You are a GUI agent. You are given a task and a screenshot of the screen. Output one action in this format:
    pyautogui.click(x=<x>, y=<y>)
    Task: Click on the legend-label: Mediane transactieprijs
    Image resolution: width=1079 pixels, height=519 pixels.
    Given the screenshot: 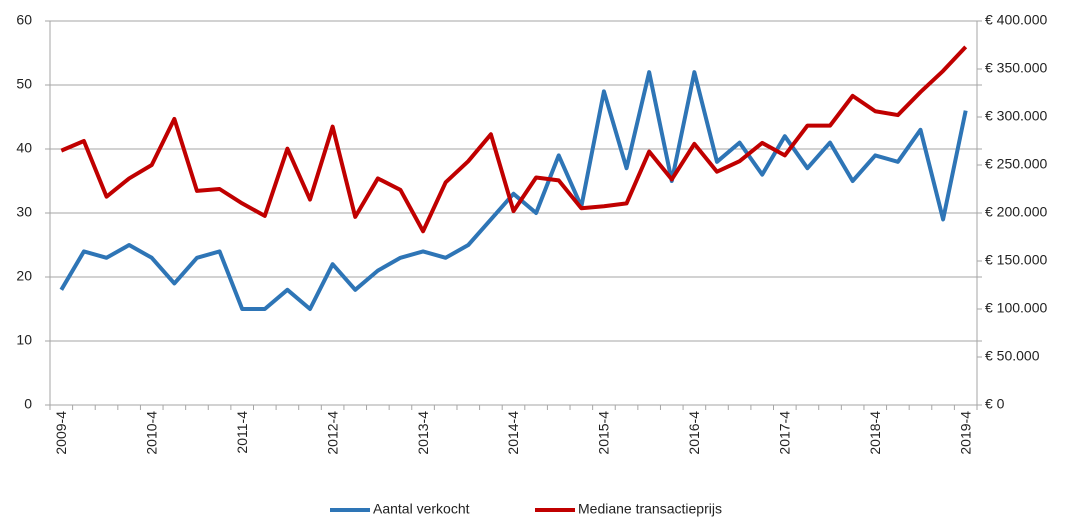 What is the action you would take?
    pyautogui.click(x=650, y=509)
    